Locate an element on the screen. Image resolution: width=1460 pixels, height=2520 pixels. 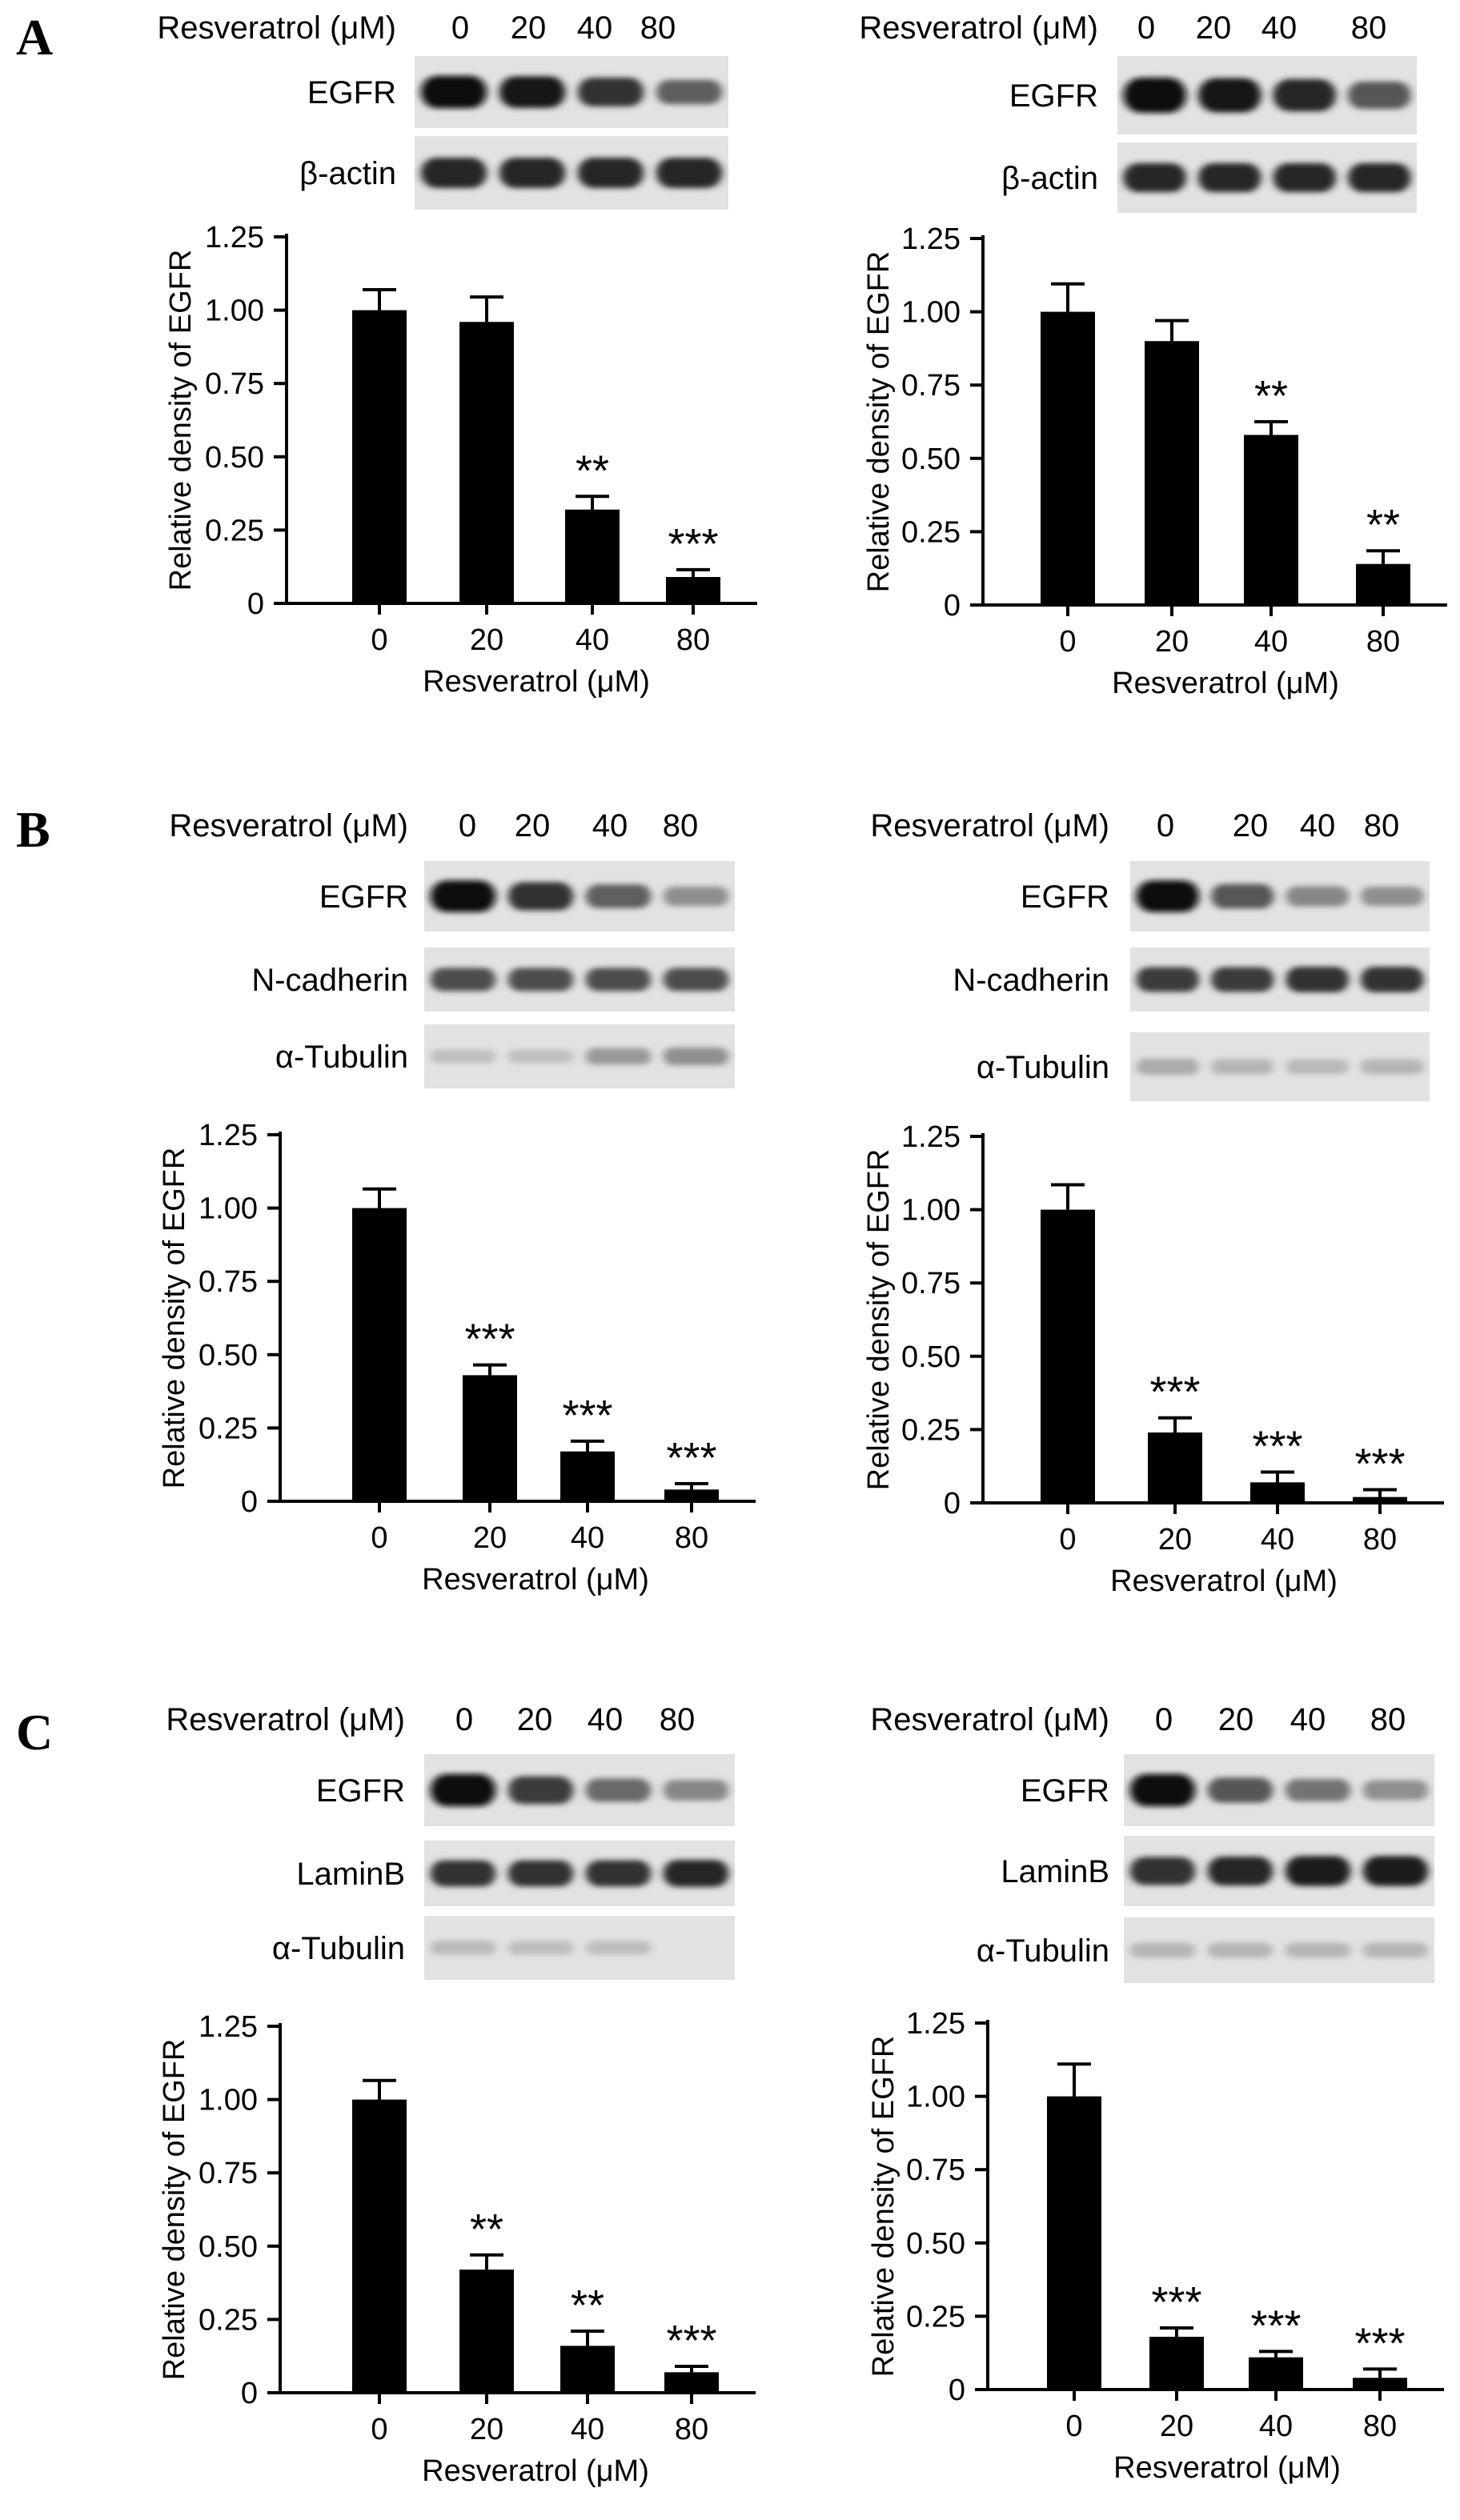
y-tick-label: 0.75 is located at coordinates (234, 384).